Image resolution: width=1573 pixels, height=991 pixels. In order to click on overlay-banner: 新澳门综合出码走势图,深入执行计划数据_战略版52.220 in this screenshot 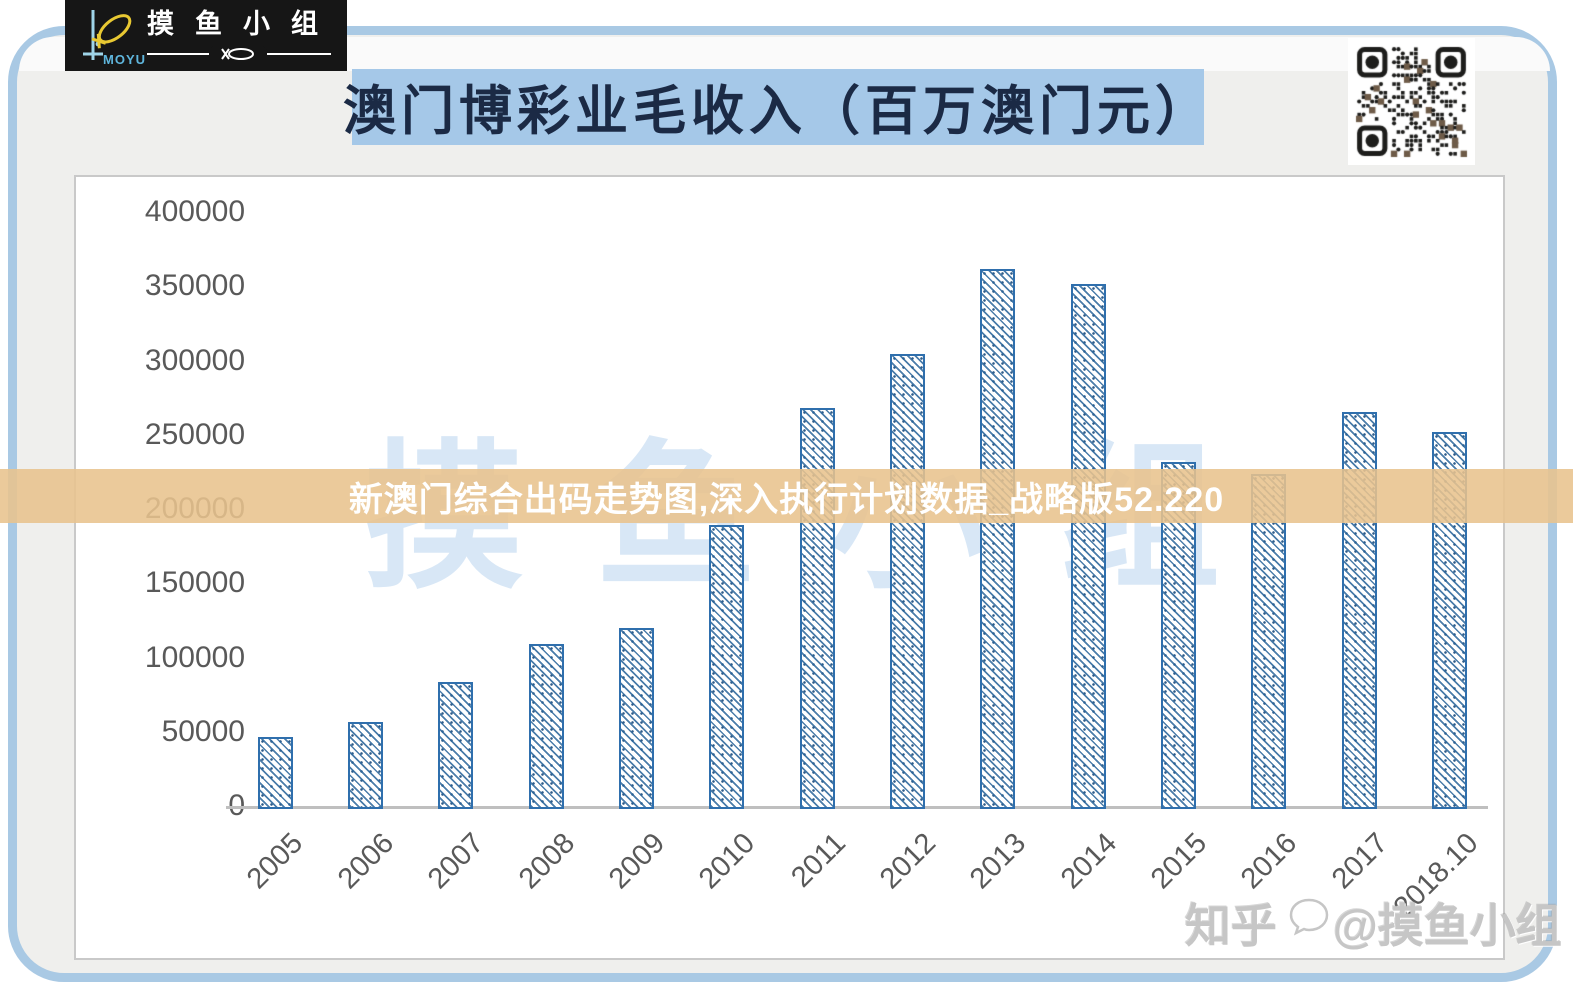, I will do `click(786, 496)`.